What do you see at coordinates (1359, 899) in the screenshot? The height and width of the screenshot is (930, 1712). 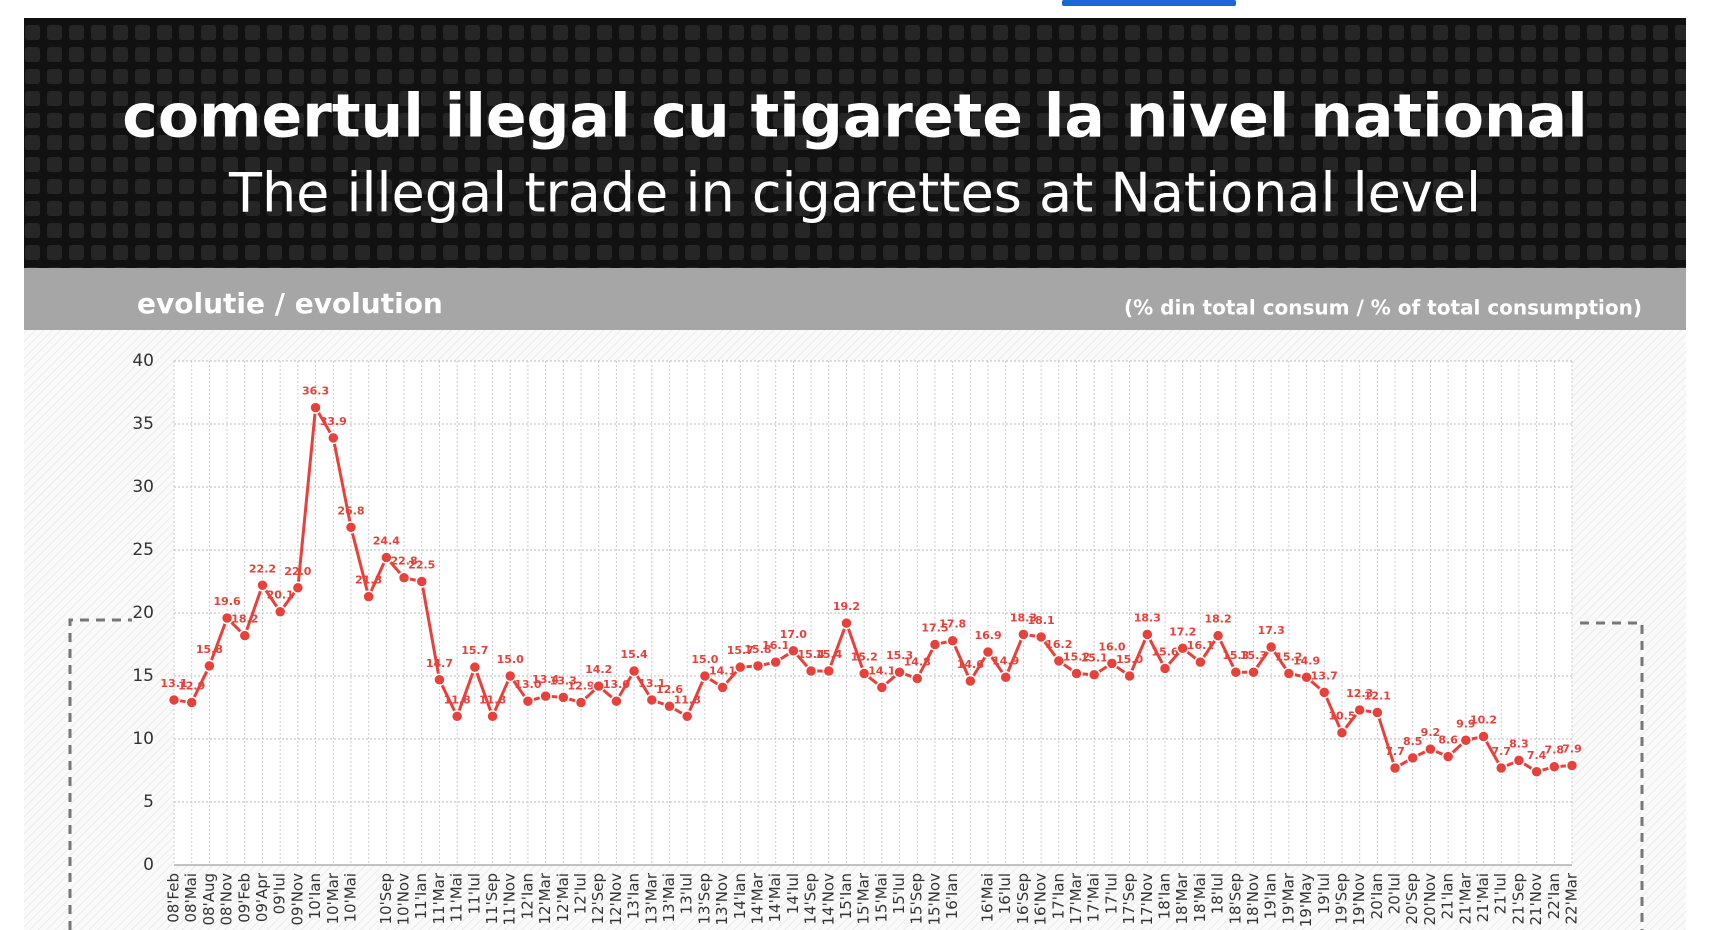 I see `x-tick-label: 19'Nov` at bounding box center [1359, 899].